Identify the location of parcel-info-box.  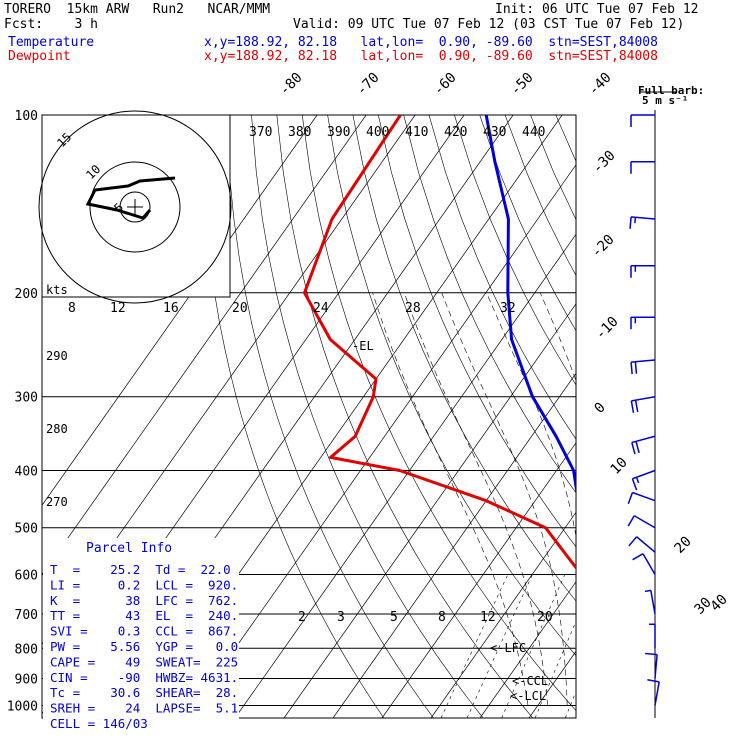
(141, 628).